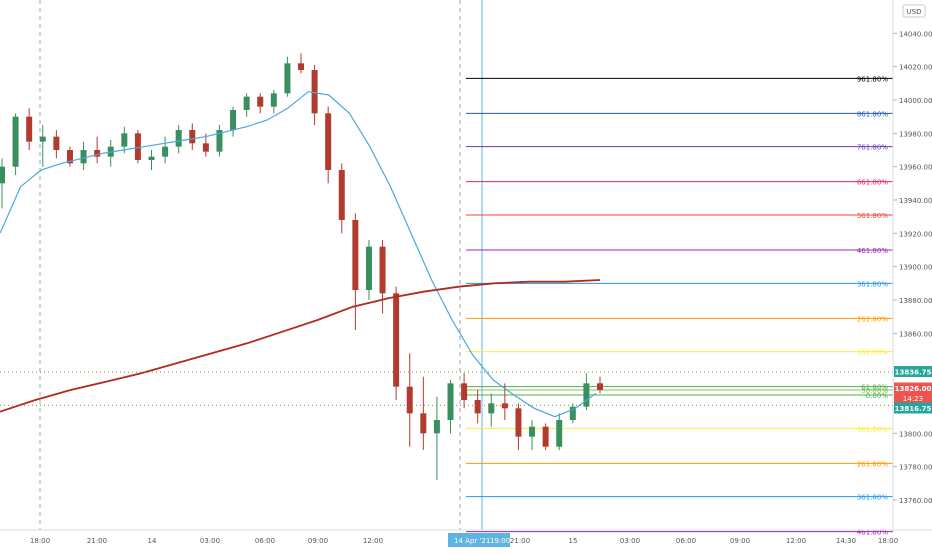 The image size is (932, 554). What do you see at coordinates (210, 541) in the screenshot?
I see `time-tick-label-3: 03:00` at bounding box center [210, 541].